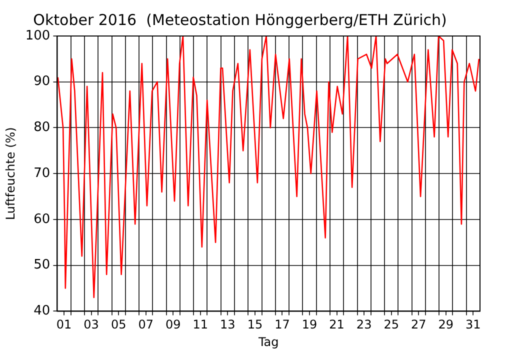 The image size is (530, 350). What do you see at coordinates (200, 325) in the screenshot?
I see `x-tick-label: 11` at bounding box center [200, 325].